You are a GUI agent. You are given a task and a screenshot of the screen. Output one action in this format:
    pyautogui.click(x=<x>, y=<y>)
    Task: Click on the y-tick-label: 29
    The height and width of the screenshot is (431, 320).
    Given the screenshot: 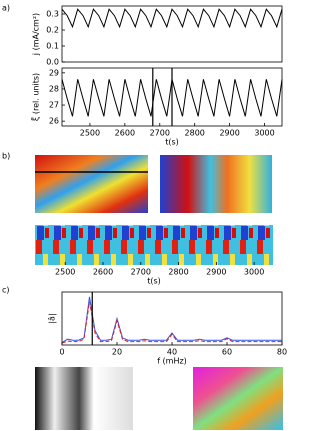 What is the action you would take?
    pyautogui.click(x=54, y=72)
    